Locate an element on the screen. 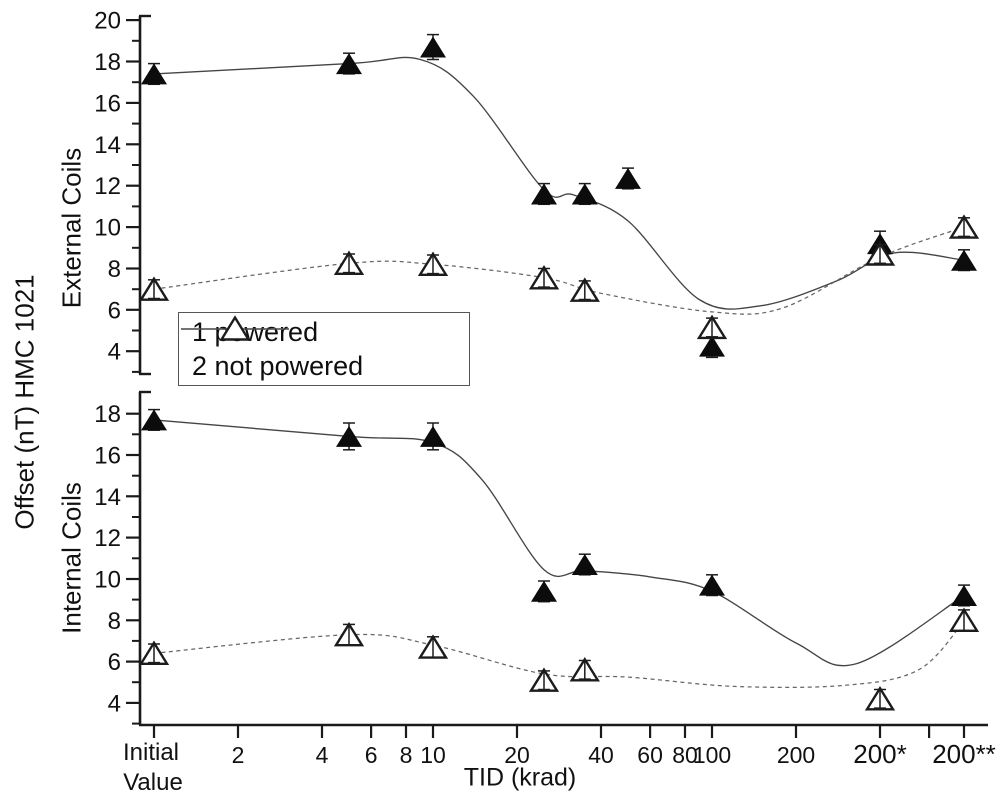 The height and width of the screenshot is (803, 1000). legend-item-not-powered: 2 not powered is located at coordinates (325, 349).